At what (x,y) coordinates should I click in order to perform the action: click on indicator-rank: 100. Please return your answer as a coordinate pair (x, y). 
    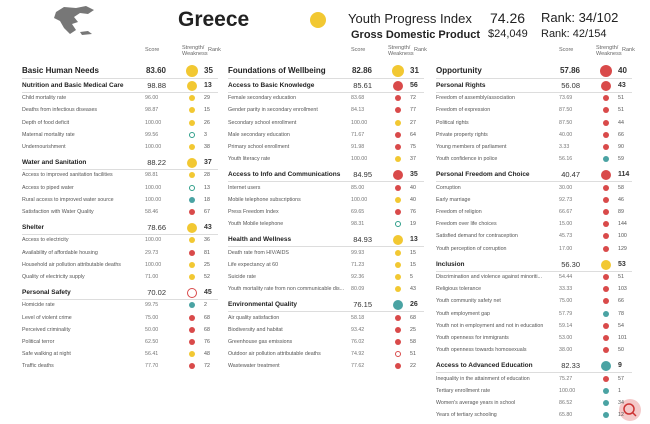
    Looking at the image, I should click on (622, 236).